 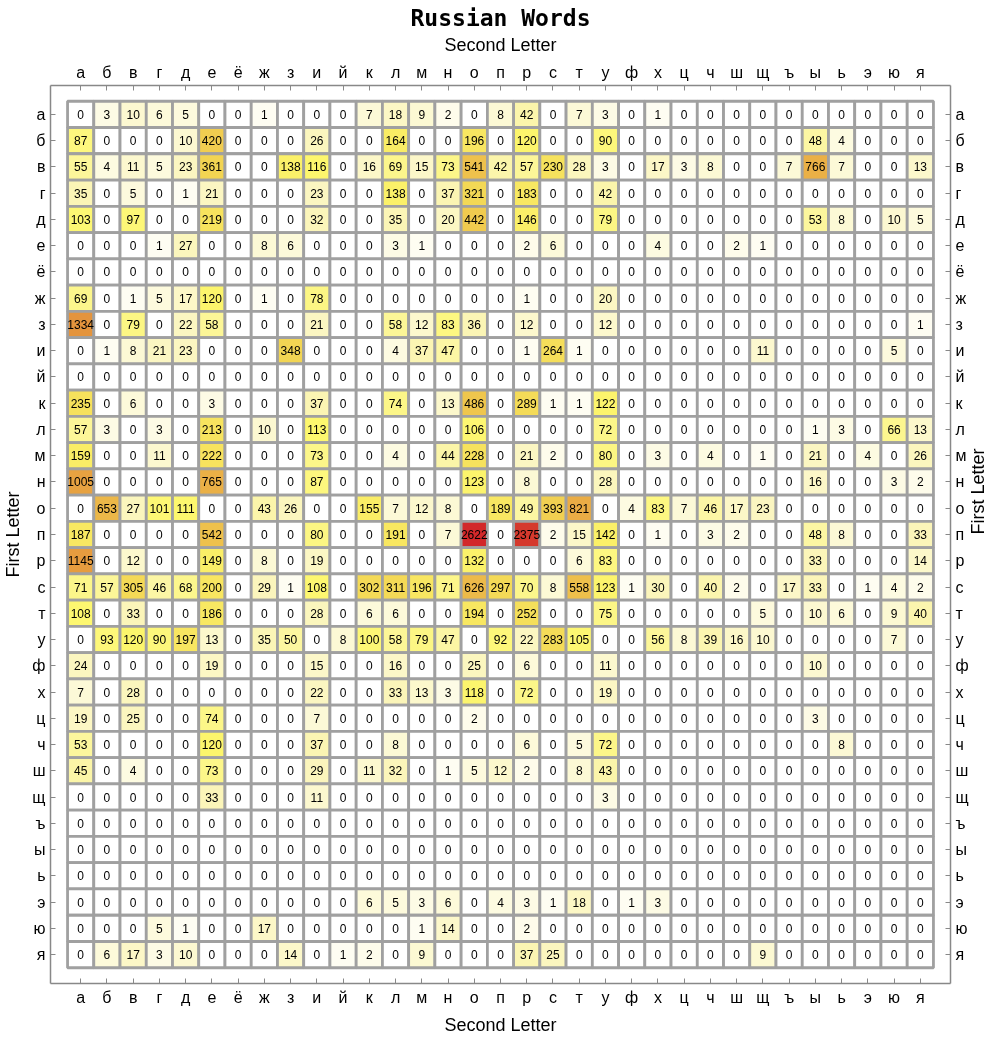 What do you see at coordinates (605, 692) in the screenshot?
I see `data-label: 19` at bounding box center [605, 692].